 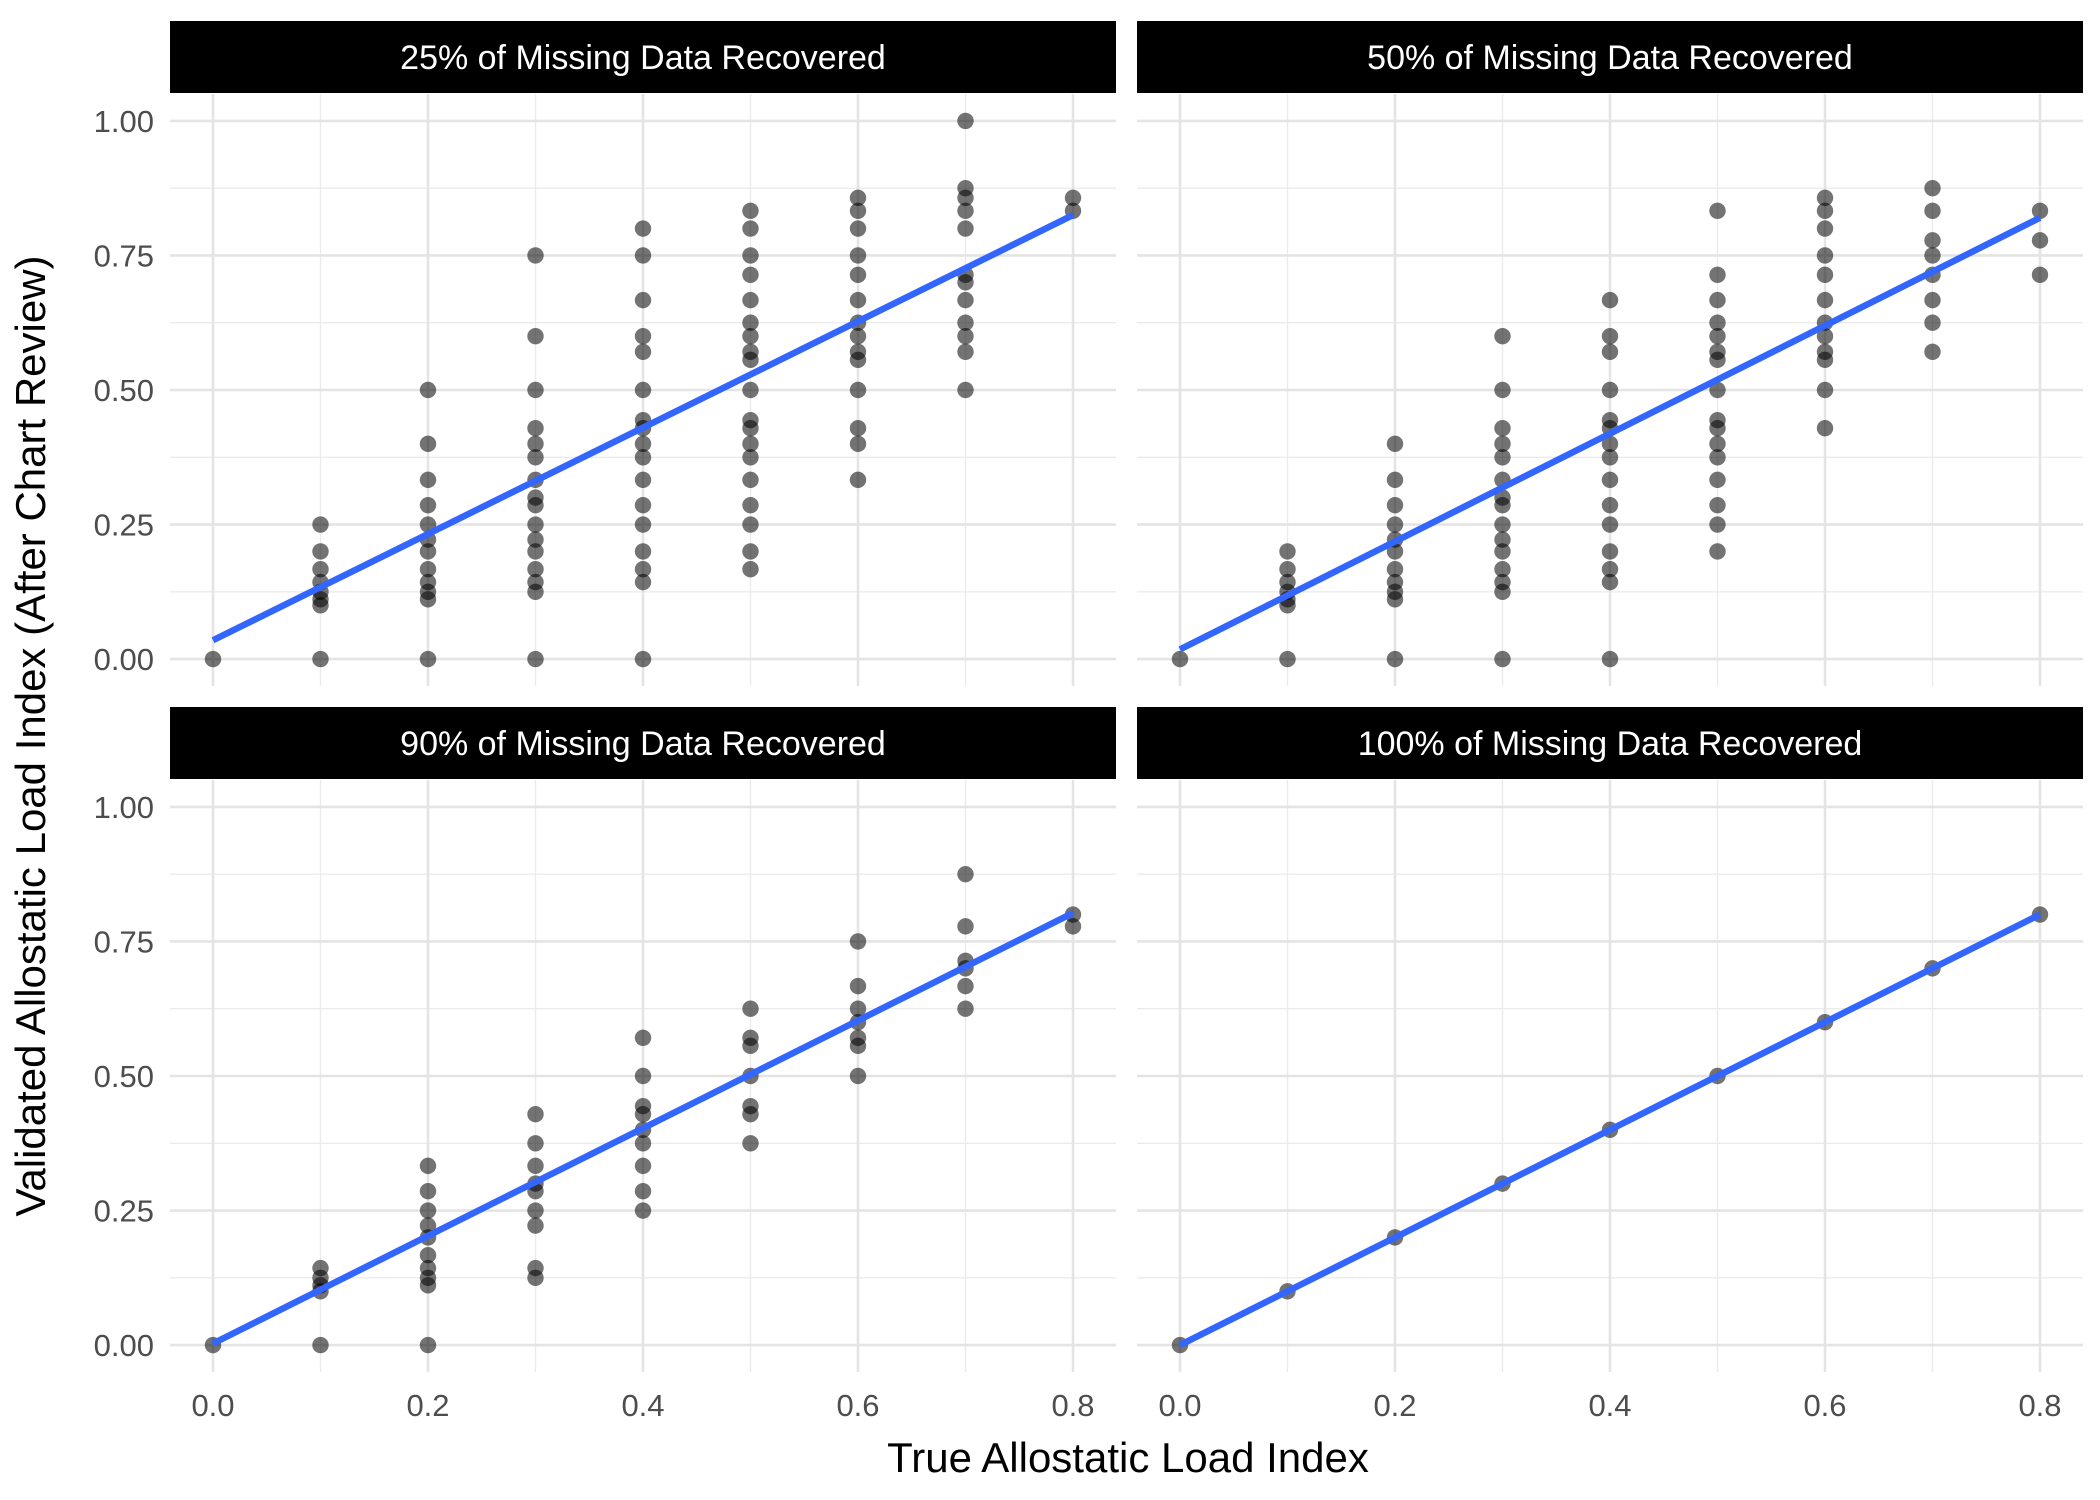 What do you see at coordinates (124, 659) in the screenshot?
I see `y-tick-label: 0.00` at bounding box center [124, 659].